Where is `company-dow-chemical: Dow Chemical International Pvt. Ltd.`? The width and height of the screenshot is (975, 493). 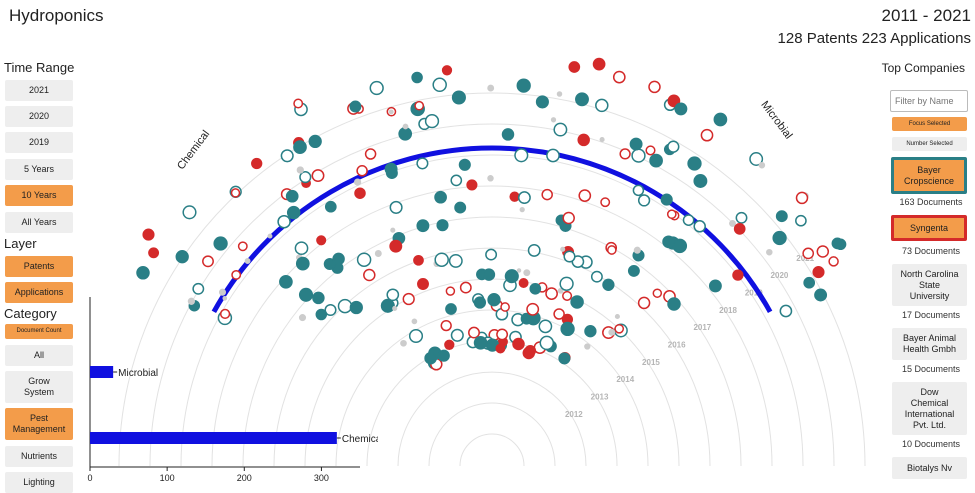
company-dow-chemical: Dow Chemical International Pvt. Ltd. is located at coordinates (929, 408).